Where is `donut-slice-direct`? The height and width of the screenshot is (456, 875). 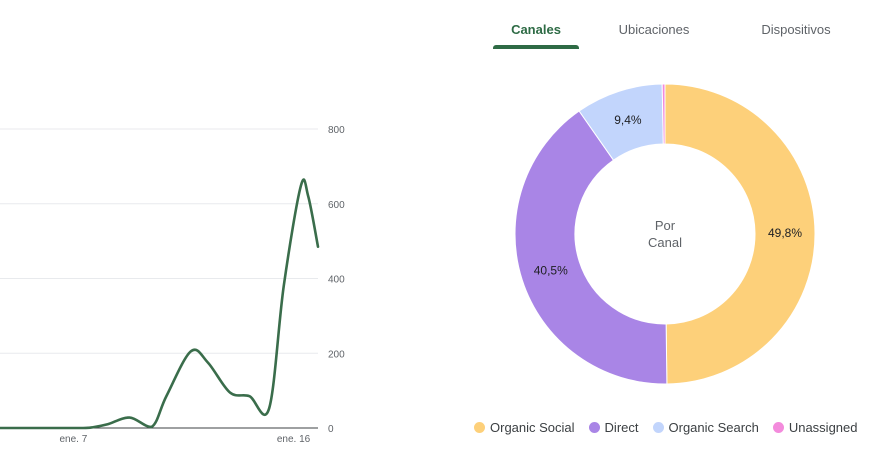
donut-slice-direct is located at coordinates (591, 247).